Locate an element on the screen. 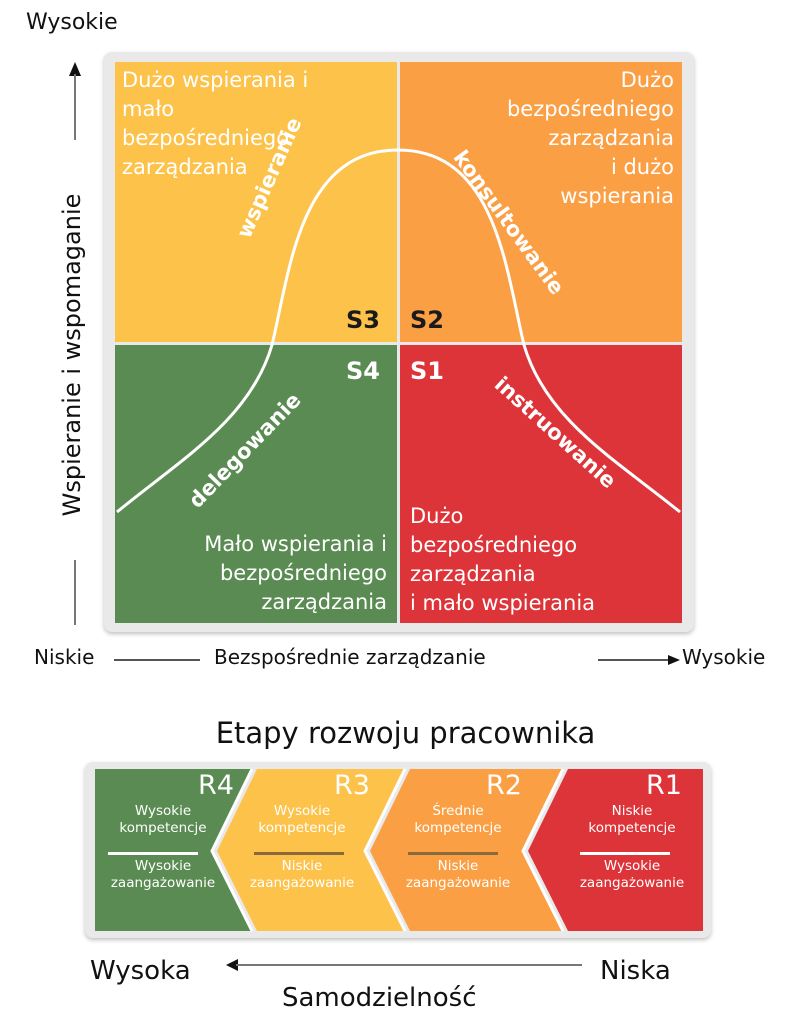 Image resolution: width=811 pixels, height=1024 pixels. x-axis-low-label: Niskie is located at coordinates (64, 657).